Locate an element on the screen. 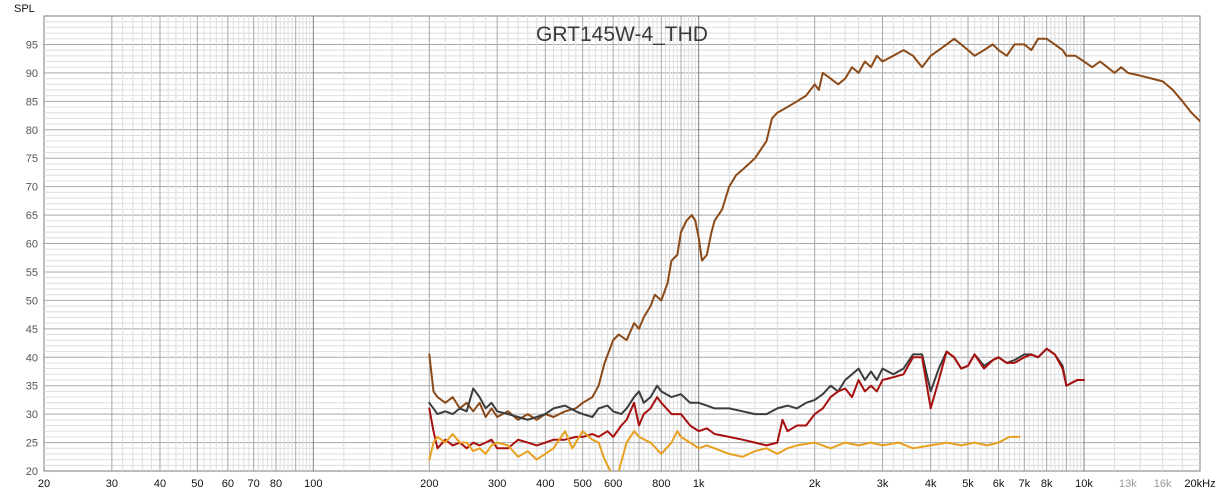 The image size is (1222, 495). y-tick-label: 75 is located at coordinates (32, 159).